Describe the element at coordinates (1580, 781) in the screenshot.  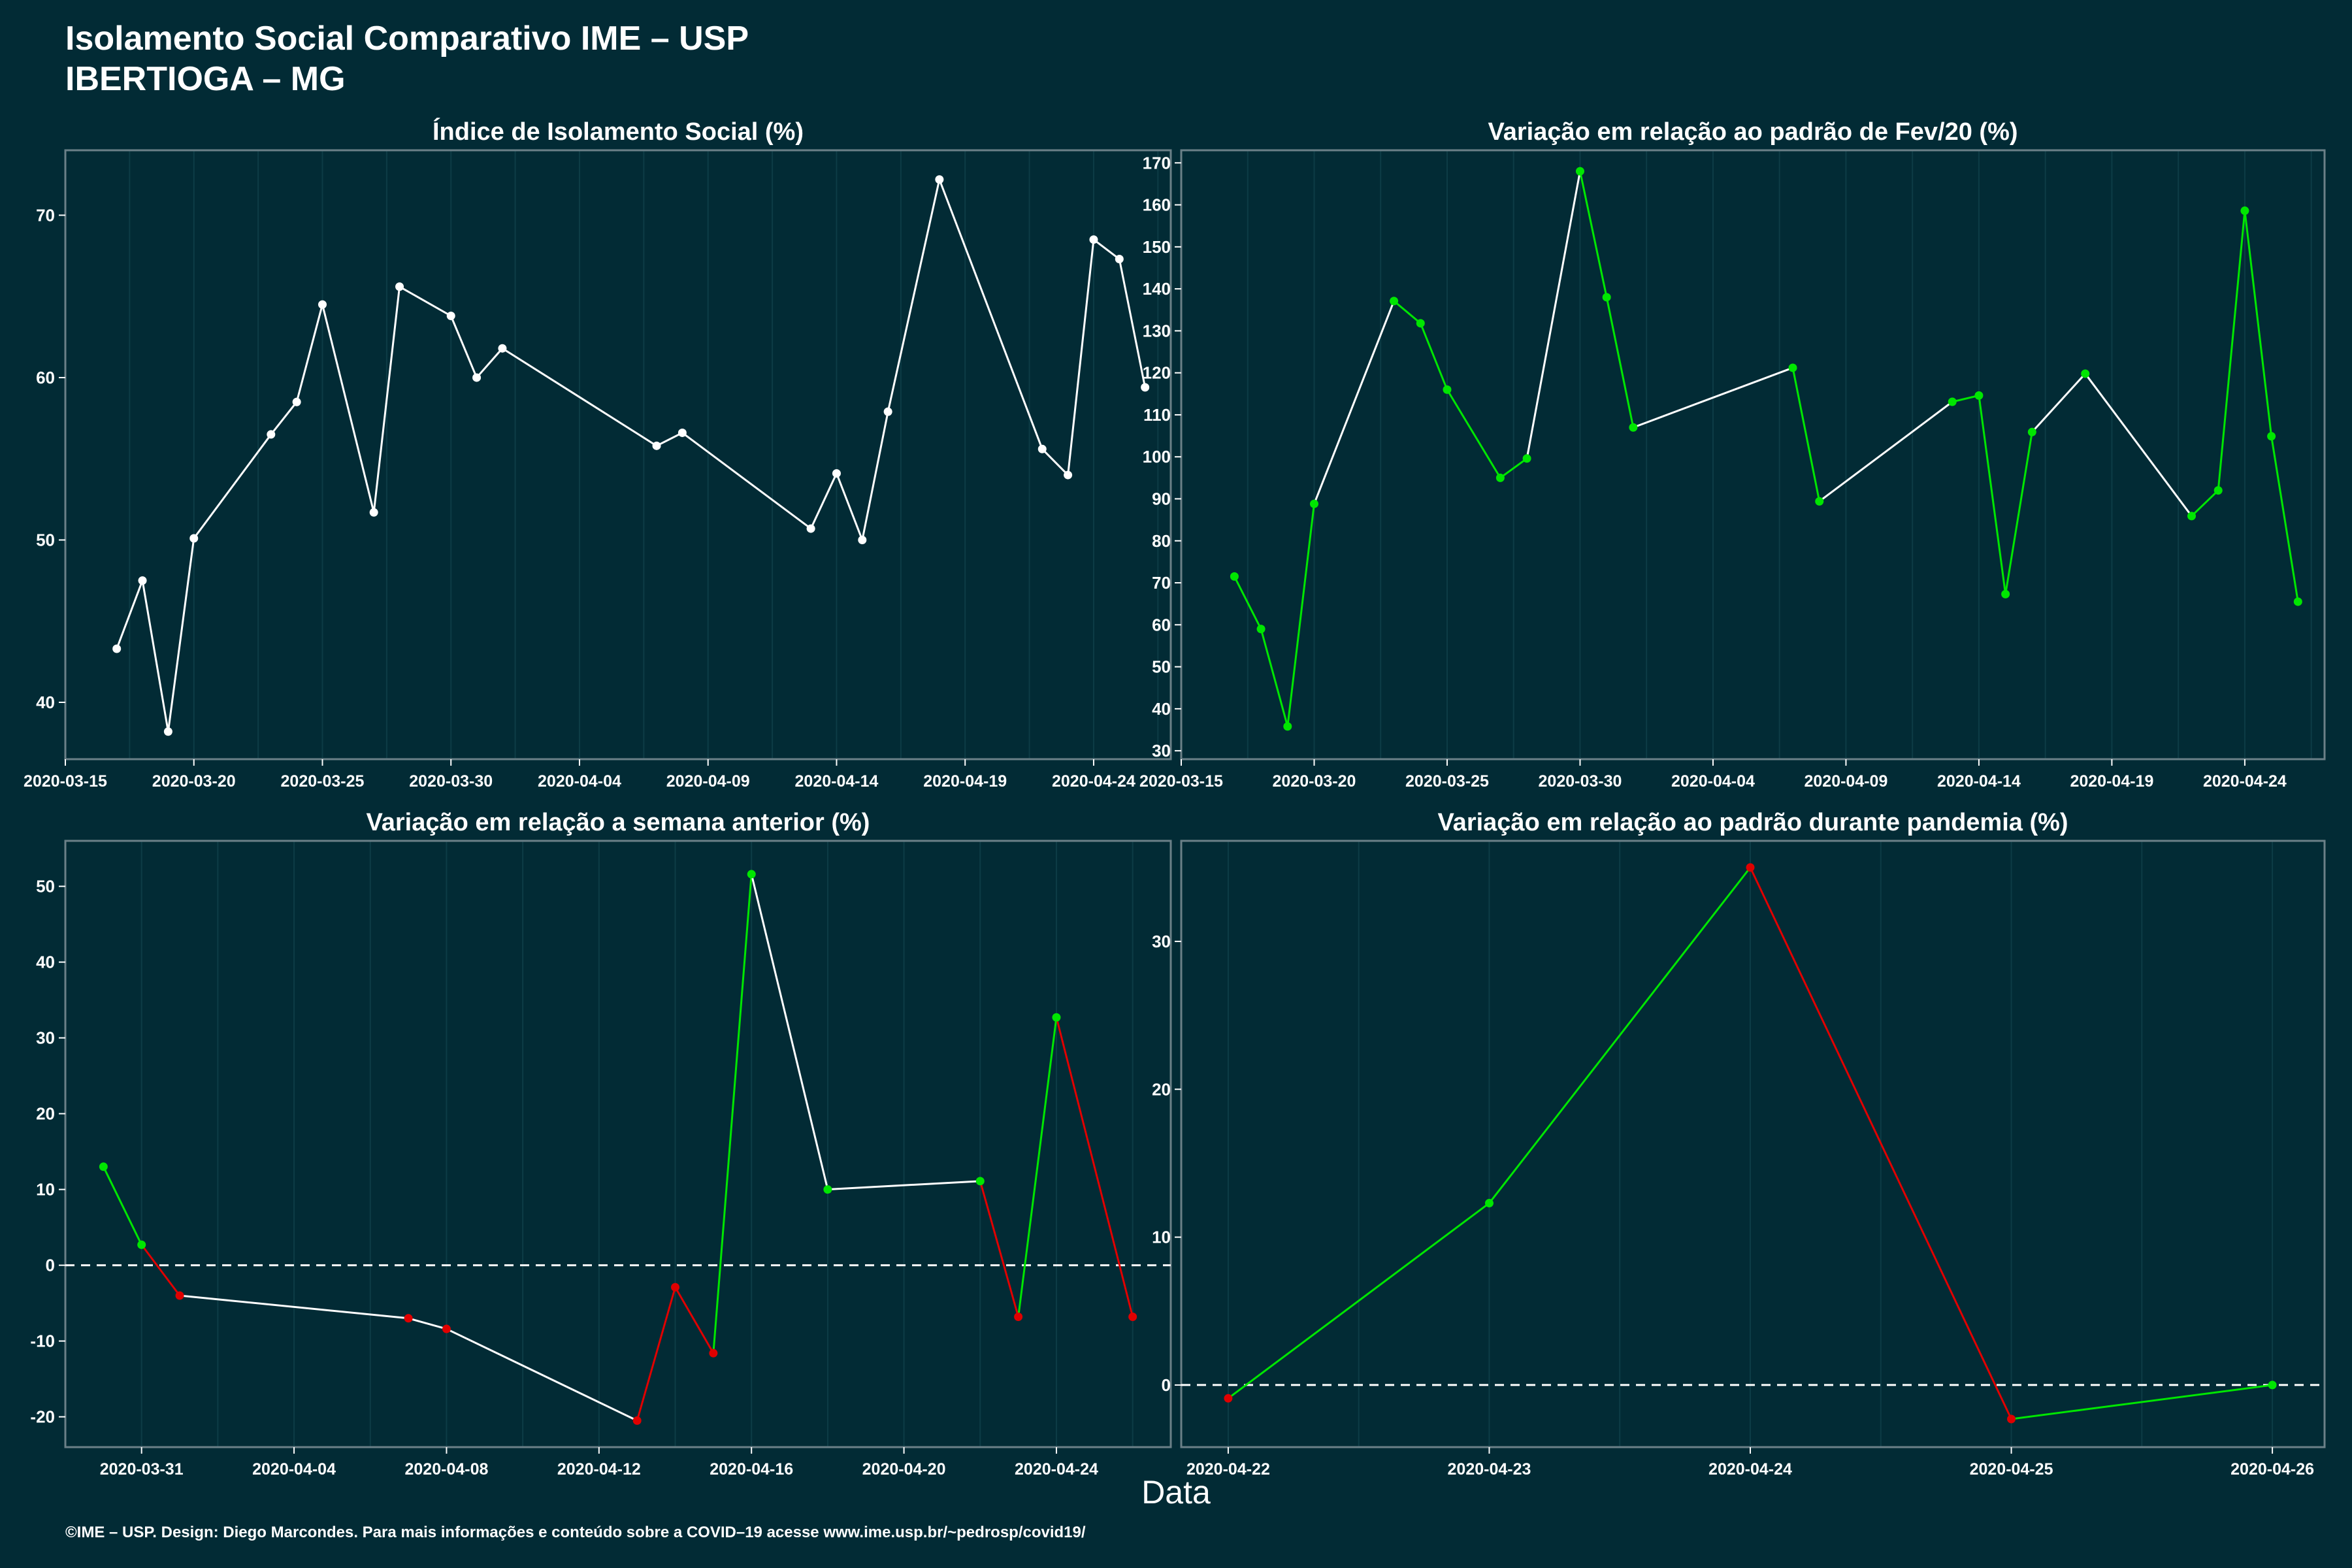
I see `x-tick-label: 2020-03-30` at that location.